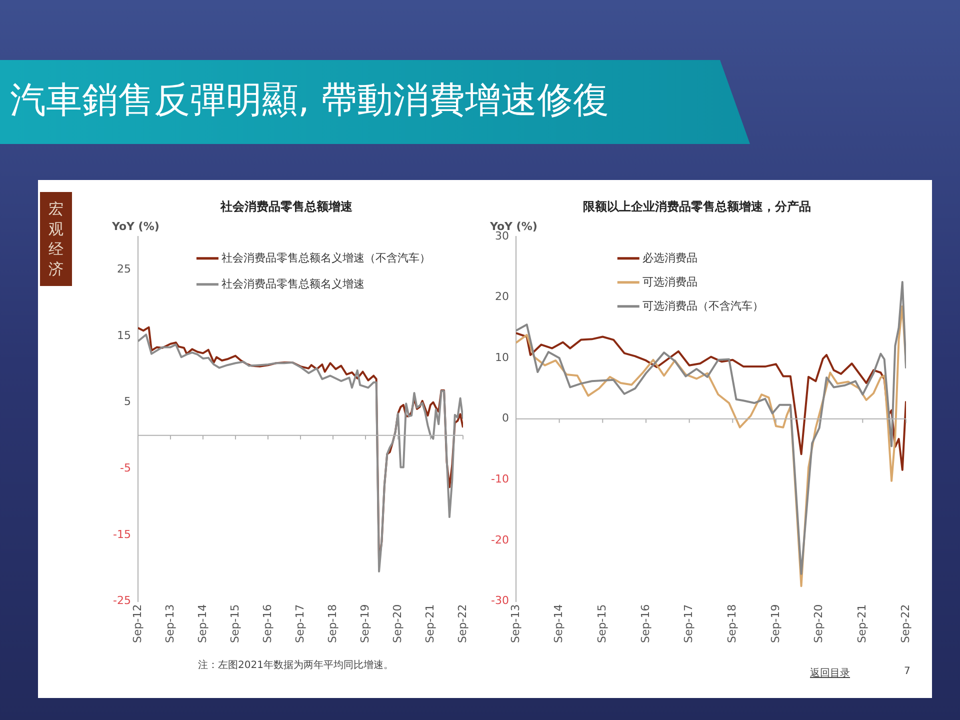 The height and width of the screenshot is (720, 960). Describe the element at coordinates (907, 671) in the screenshot. I see `text: 7` at that location.